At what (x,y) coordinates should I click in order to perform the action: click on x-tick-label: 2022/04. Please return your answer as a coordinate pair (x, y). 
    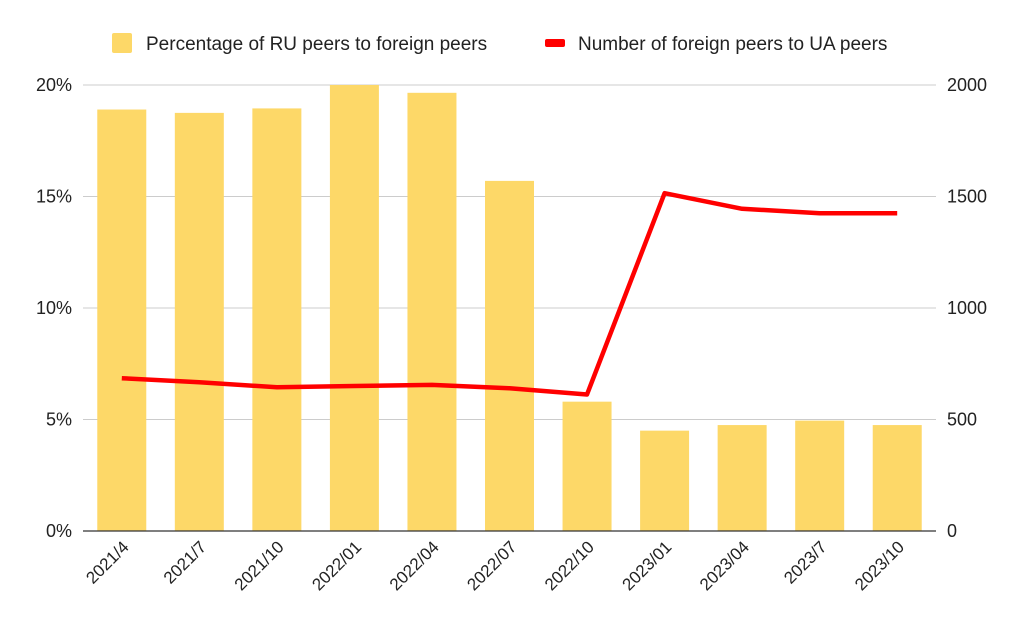
    Looking at the image, I should click on (414, 565).